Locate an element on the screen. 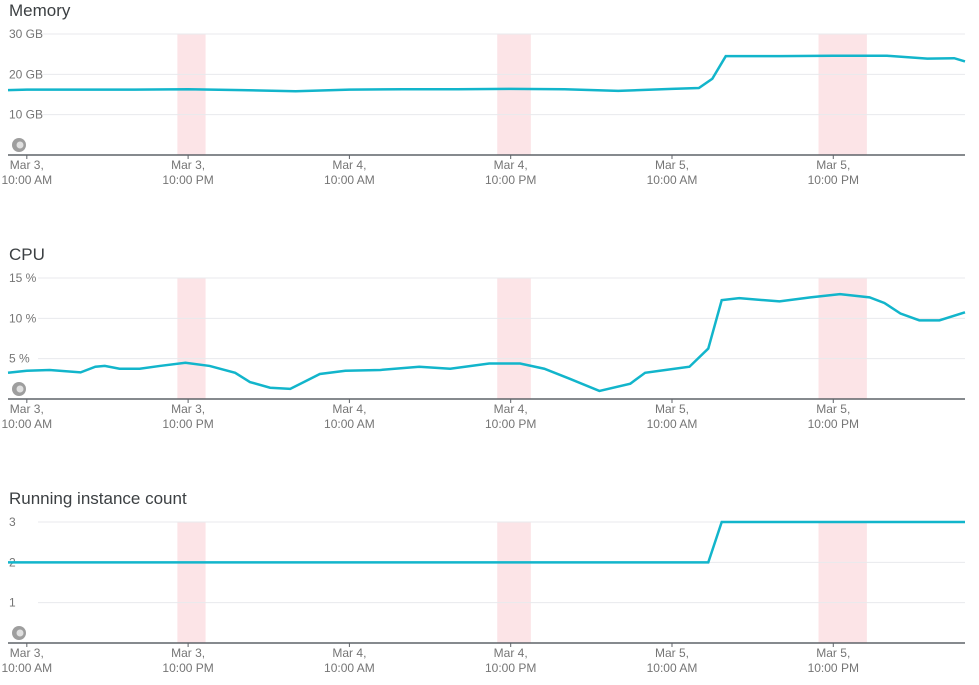 Image resolution: width=979 pixels, height=685 pixels. y-tick-label: 1 is located at coordinates (12, 603).